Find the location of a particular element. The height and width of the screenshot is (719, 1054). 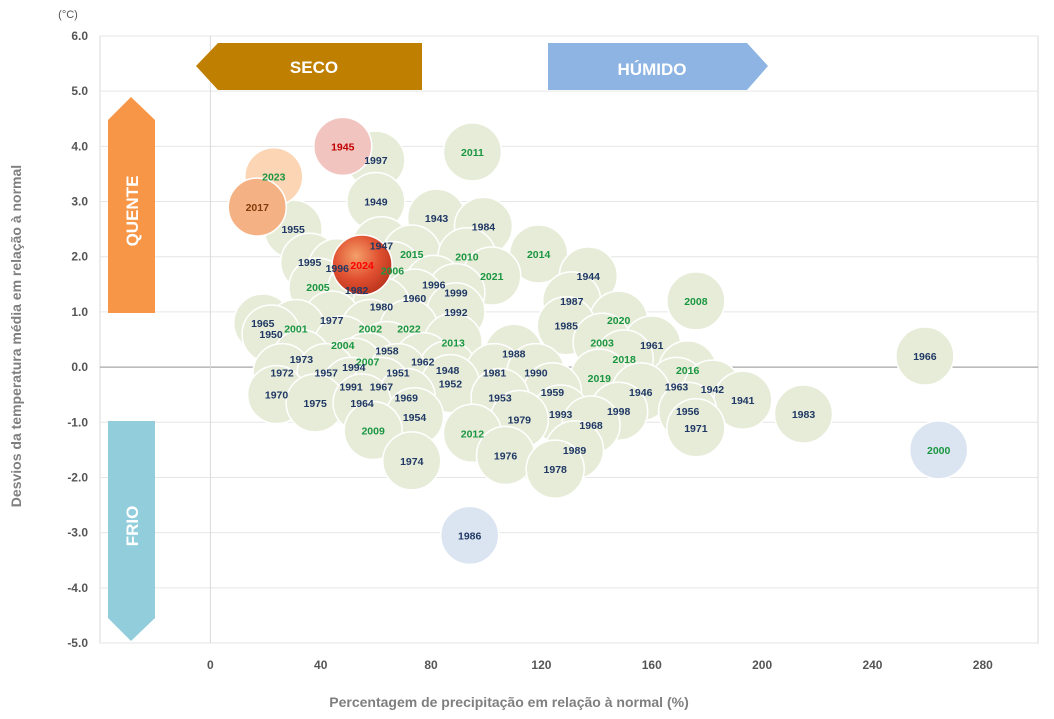

bubble-label-2006: 2006 is located at coordinates (393, 272).